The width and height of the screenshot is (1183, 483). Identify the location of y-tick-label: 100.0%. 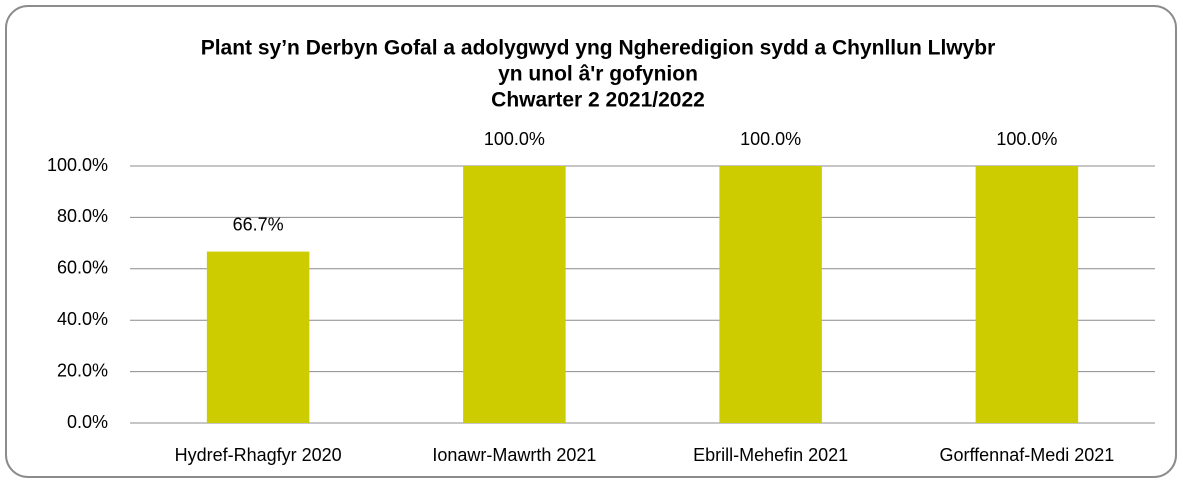
(77, 165).